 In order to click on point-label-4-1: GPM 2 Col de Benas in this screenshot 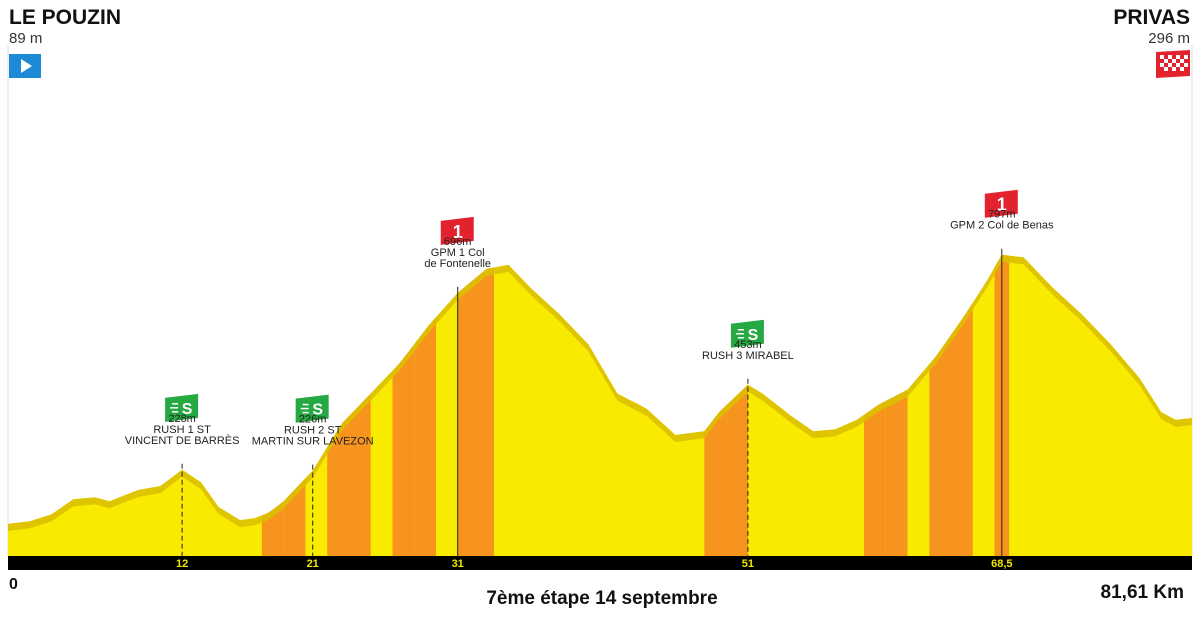, I will do `click(1002, 226)`.